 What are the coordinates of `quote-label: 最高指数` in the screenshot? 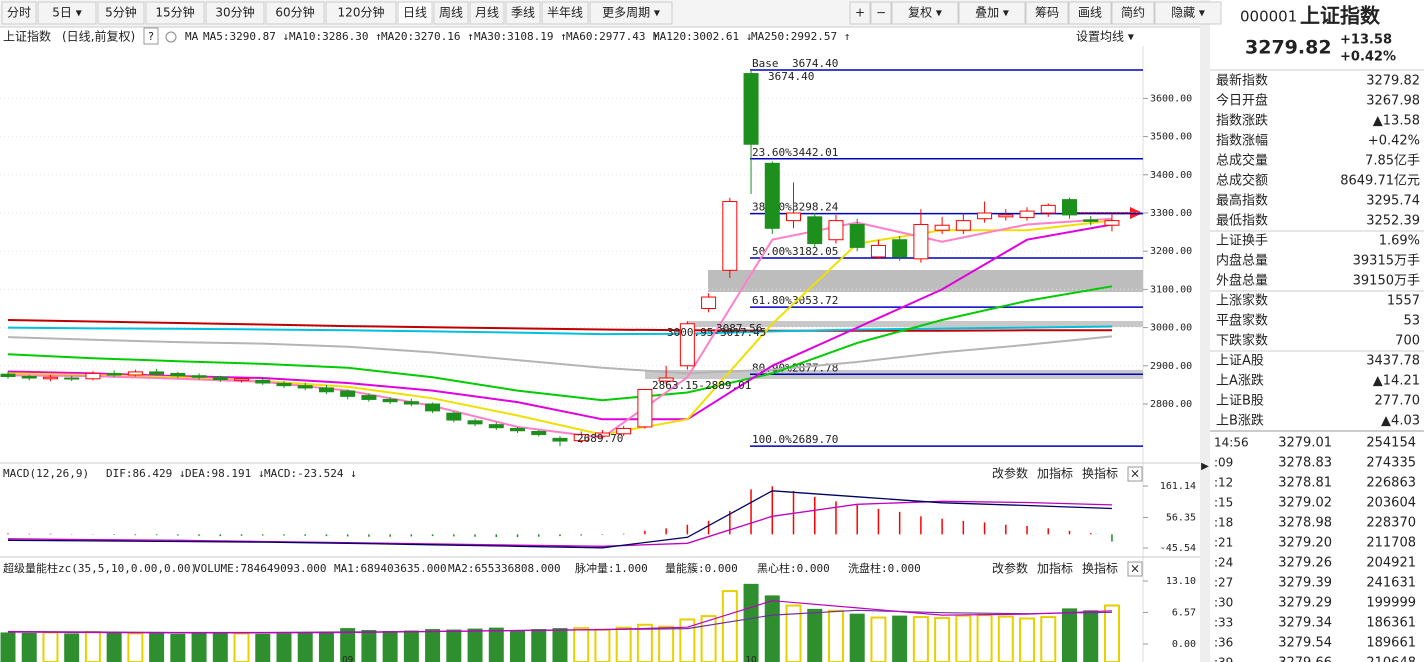 It's located at (1242, 201).